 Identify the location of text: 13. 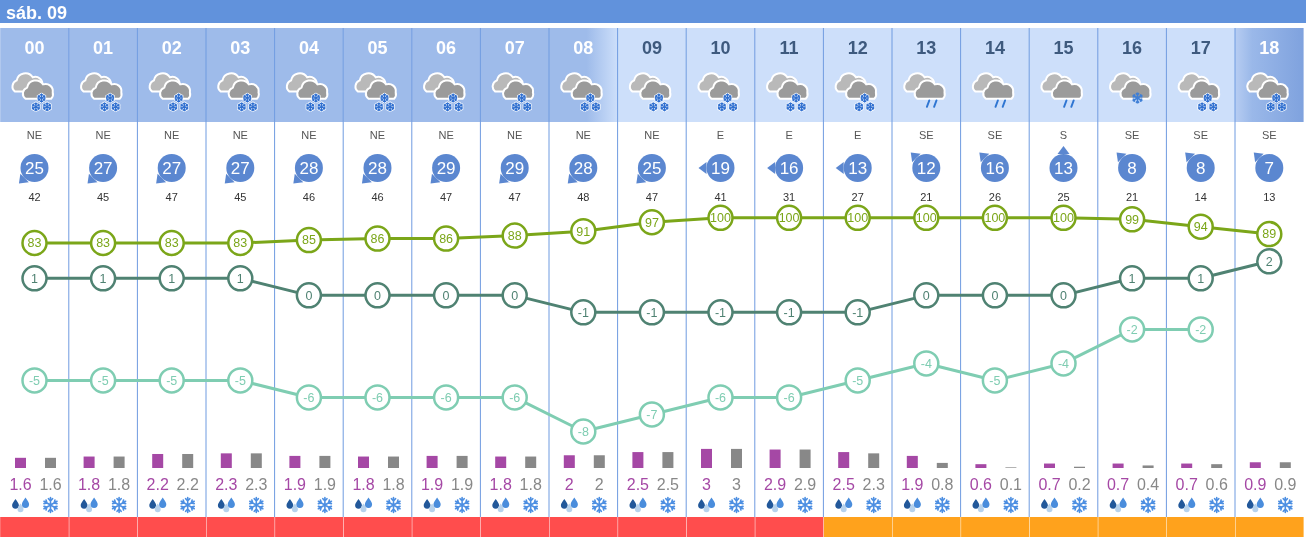
(858, 168).